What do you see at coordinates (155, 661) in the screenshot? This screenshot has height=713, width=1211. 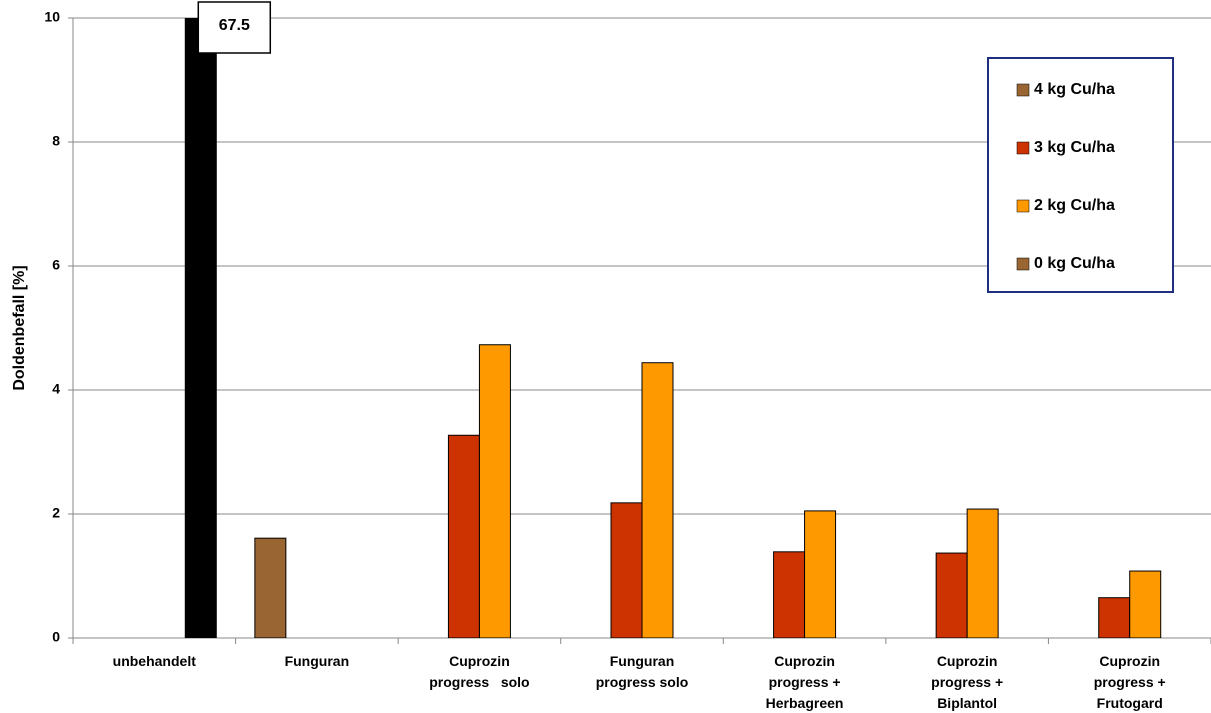 I see `x-tick-label: unbehandelt` at bounding box center [155, 661].